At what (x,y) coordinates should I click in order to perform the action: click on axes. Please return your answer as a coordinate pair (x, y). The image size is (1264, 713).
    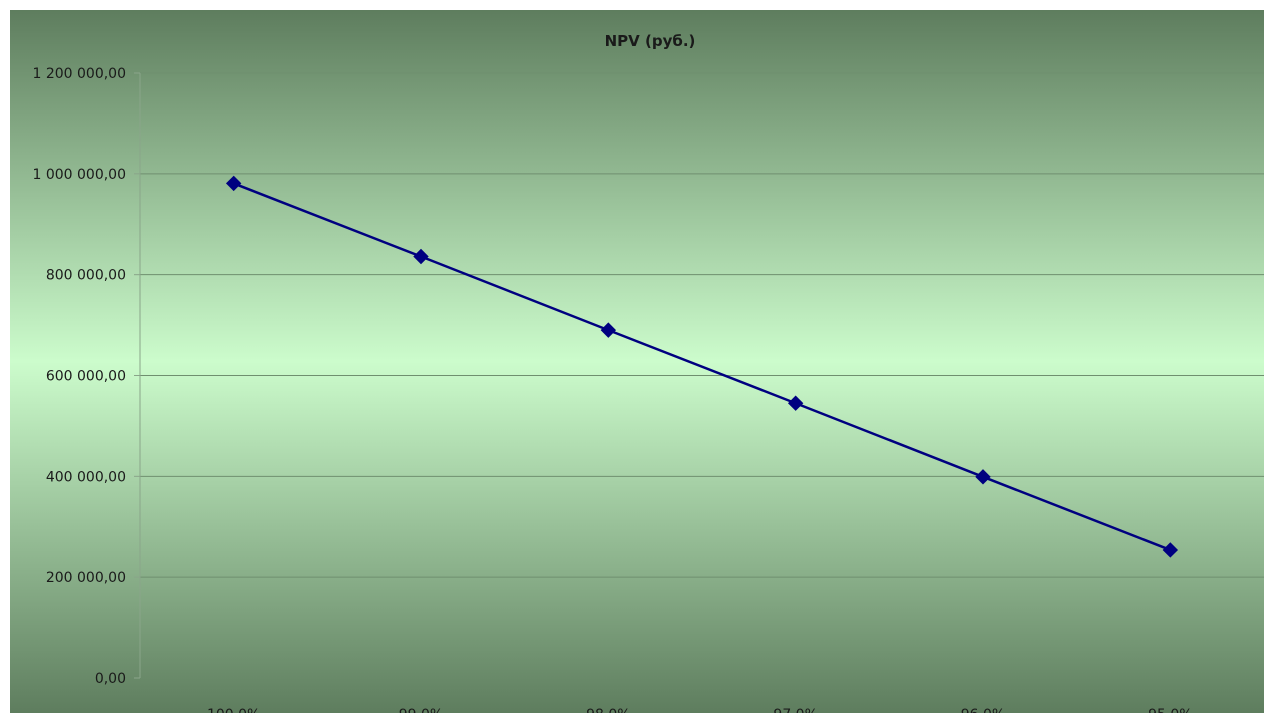
    Looking at the image, I should click on (137, 375).